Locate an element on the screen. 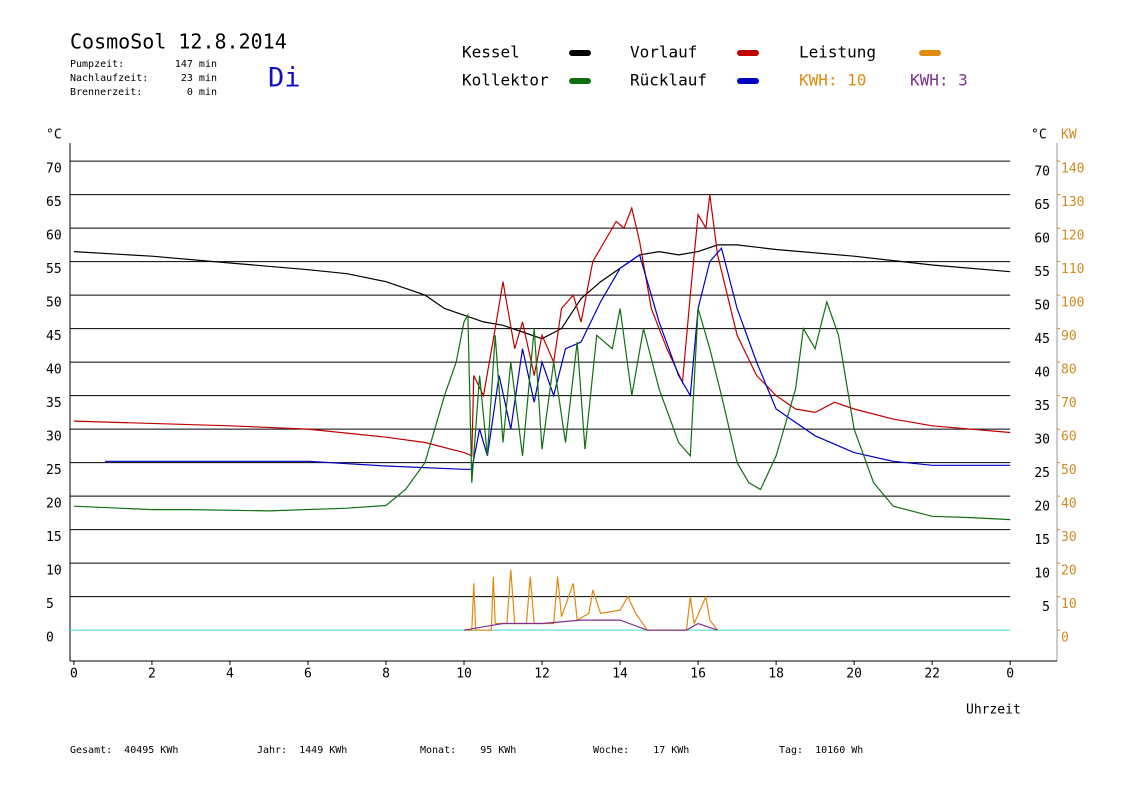 The width and height of the screenshot is (1148, 812). y2-tick-label: 70 is located at coordinates (1069, 403).